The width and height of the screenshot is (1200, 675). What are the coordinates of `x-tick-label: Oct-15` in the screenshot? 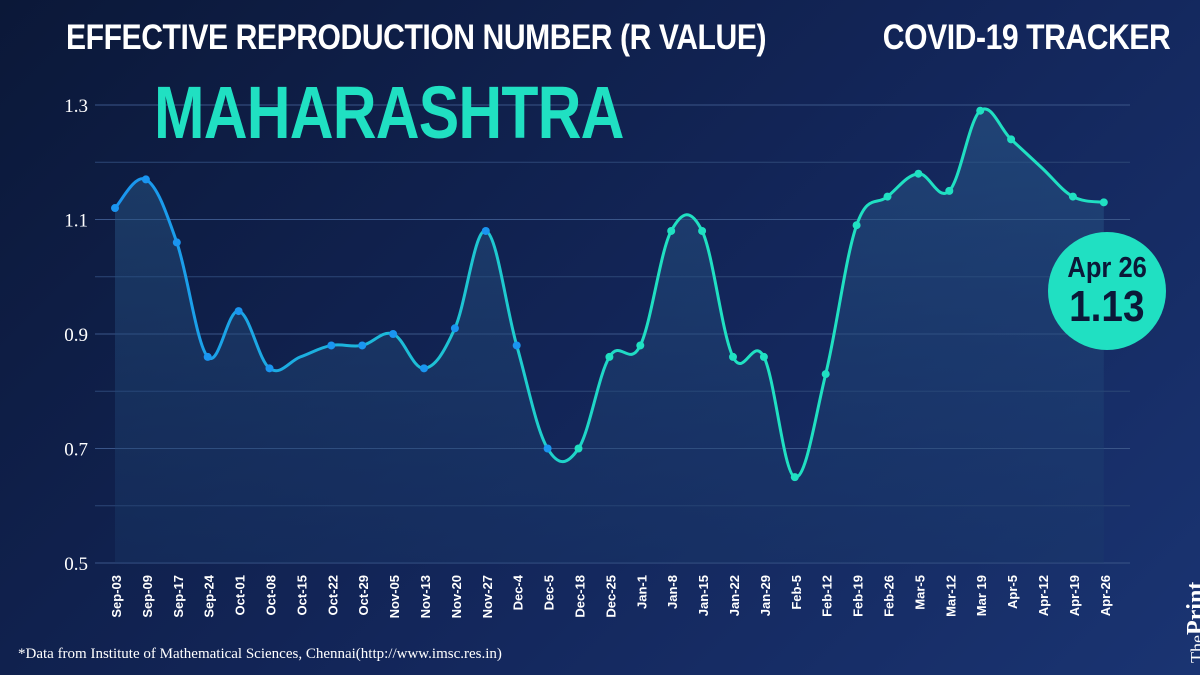 It's located at (301, 595).